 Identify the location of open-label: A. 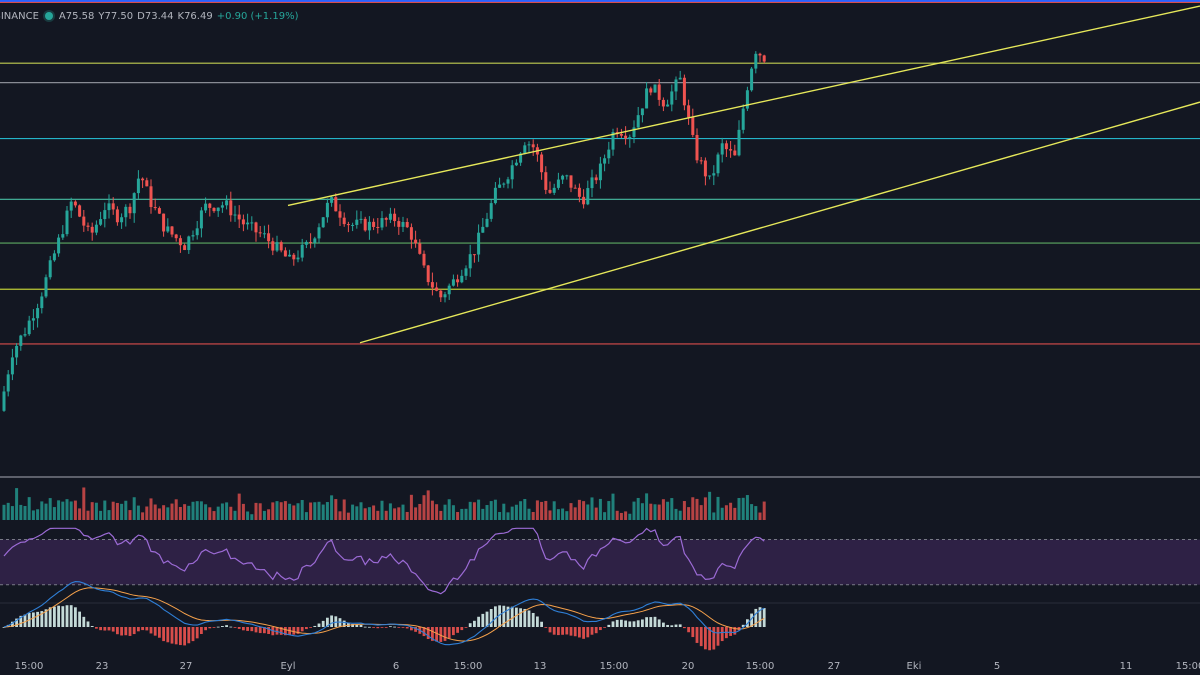
(62, 16).